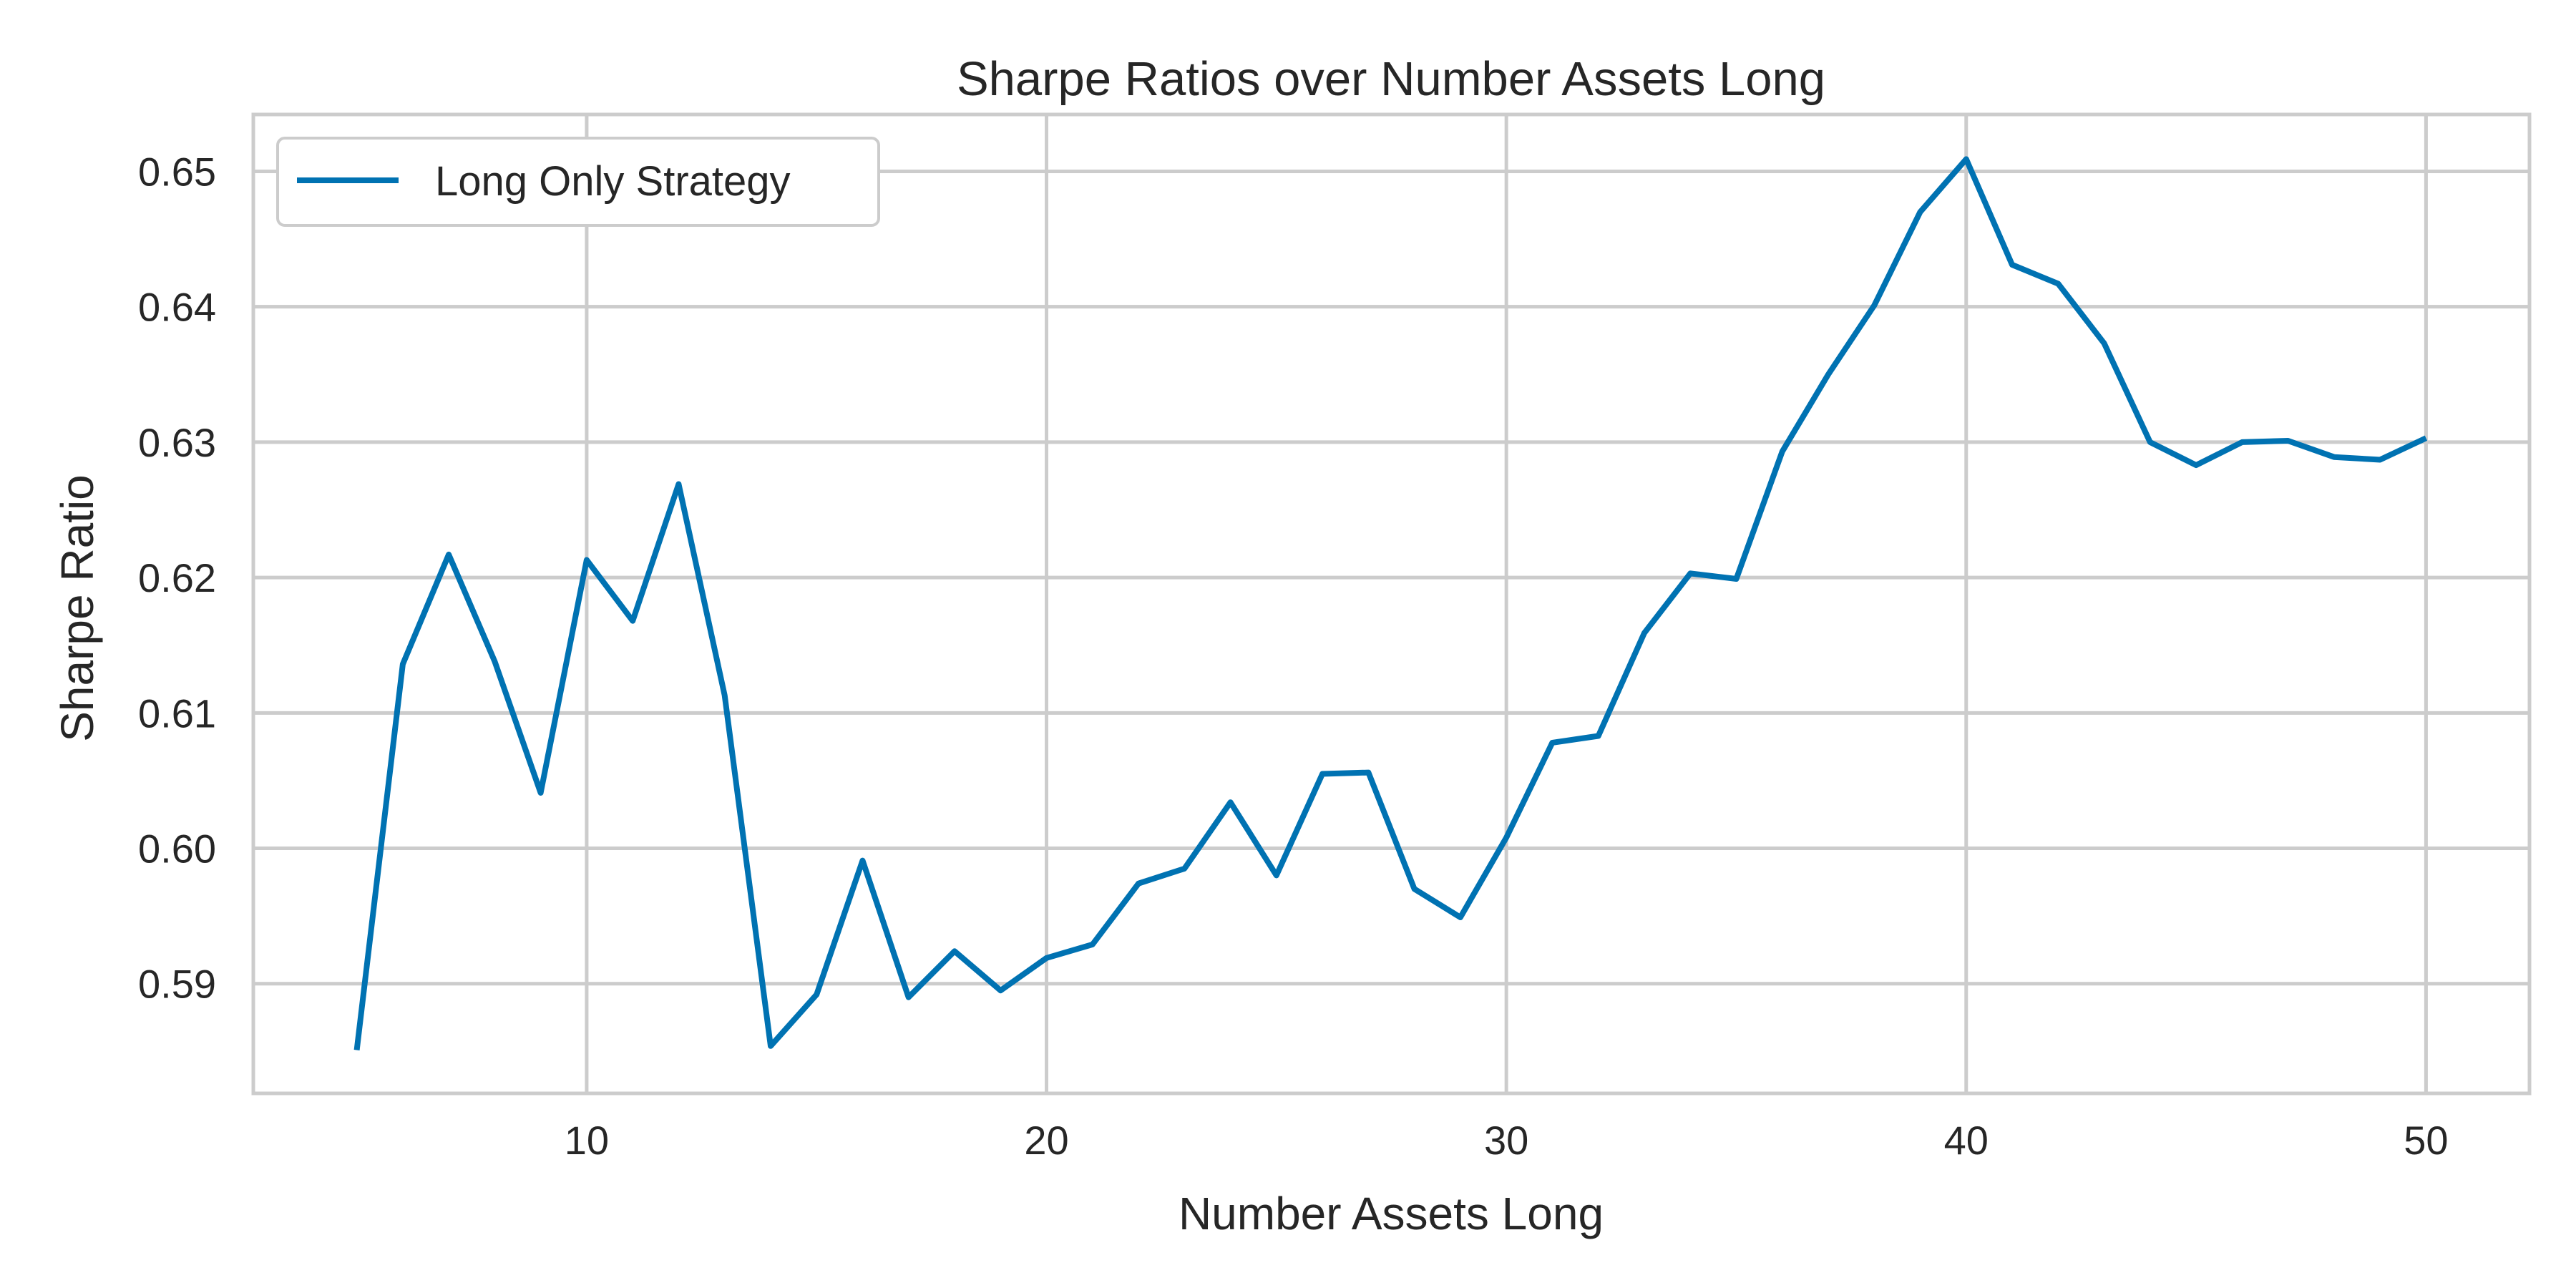 The height and width of the screenshot is (1288, 2576). What do you see at coordinates (2426, 1140) in the screenshot?
I see `x-tick-label: 50` at bounding box center [2426, 1140].